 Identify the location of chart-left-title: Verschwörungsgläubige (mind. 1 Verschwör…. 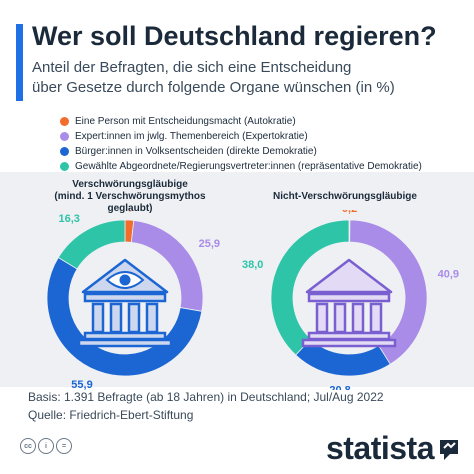
(130, 197).